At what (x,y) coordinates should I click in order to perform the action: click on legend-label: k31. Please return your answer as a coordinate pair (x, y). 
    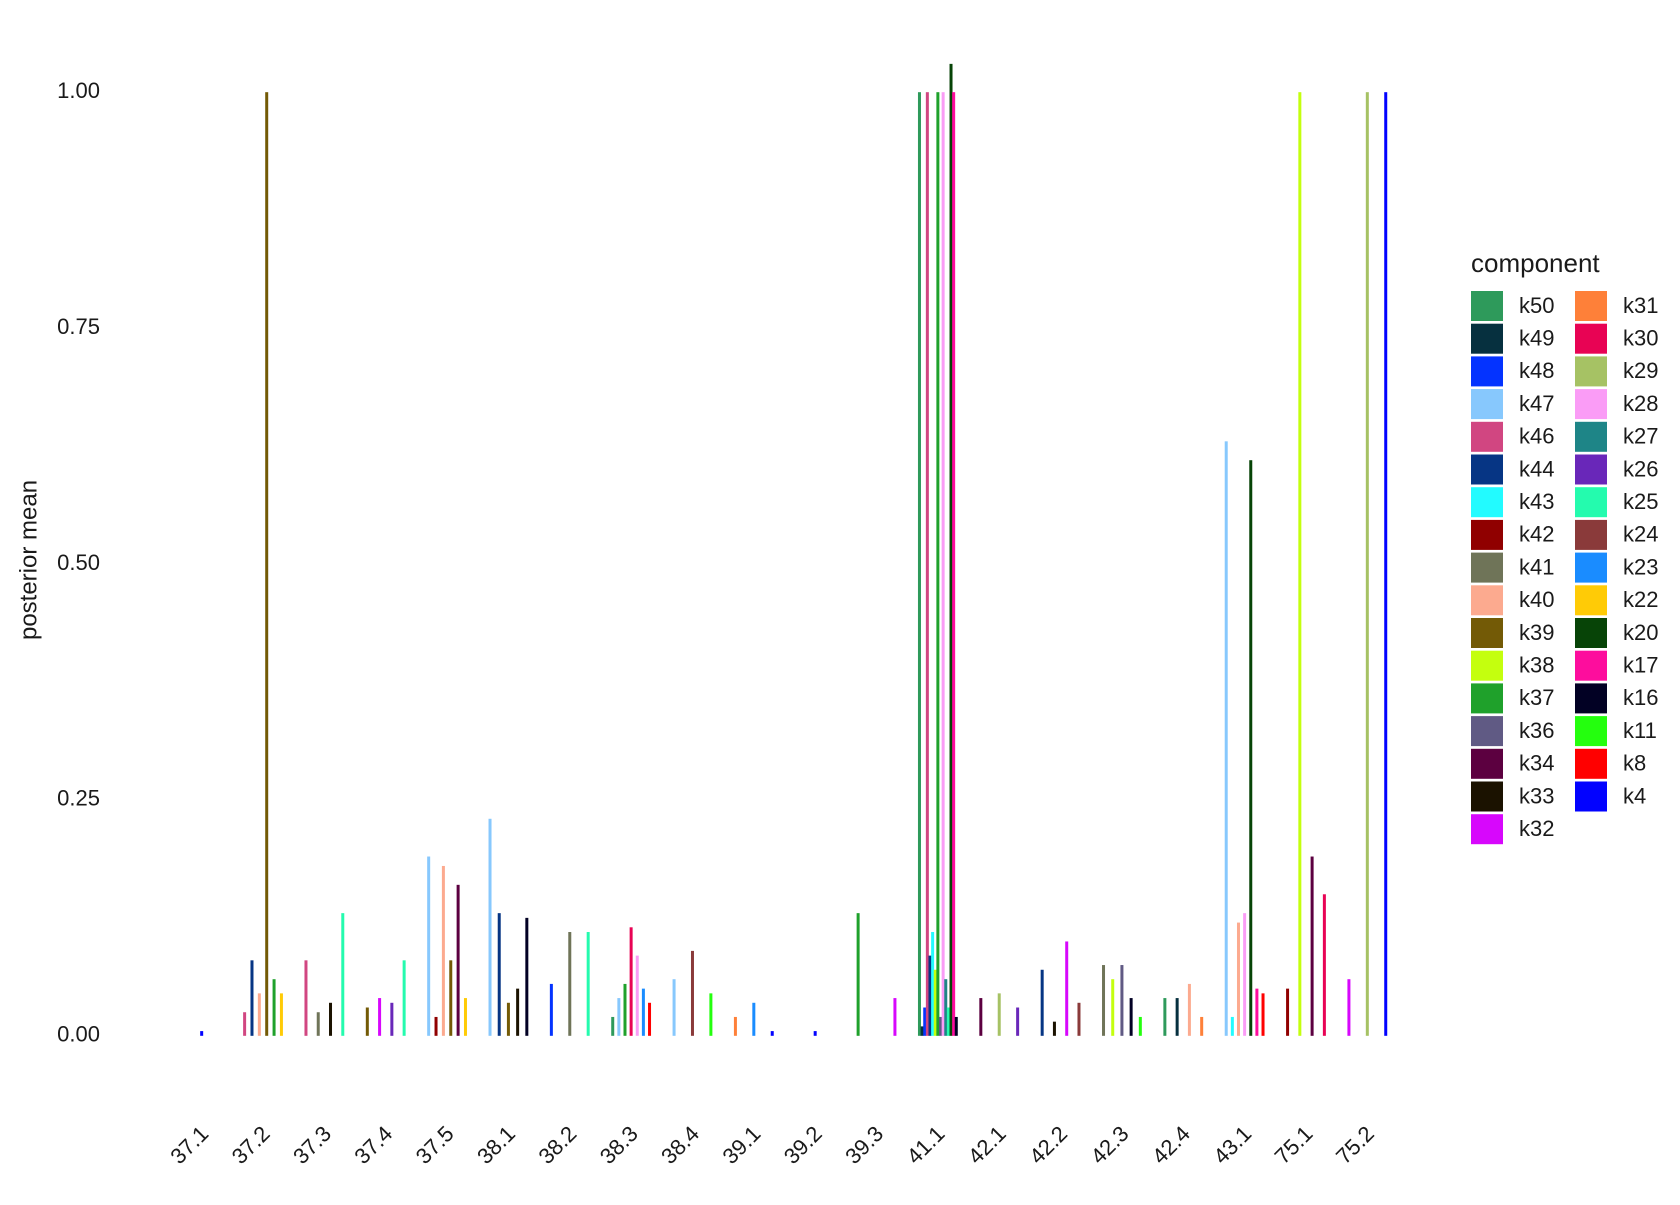
    Looking at the image, I should click on (1640, 305).